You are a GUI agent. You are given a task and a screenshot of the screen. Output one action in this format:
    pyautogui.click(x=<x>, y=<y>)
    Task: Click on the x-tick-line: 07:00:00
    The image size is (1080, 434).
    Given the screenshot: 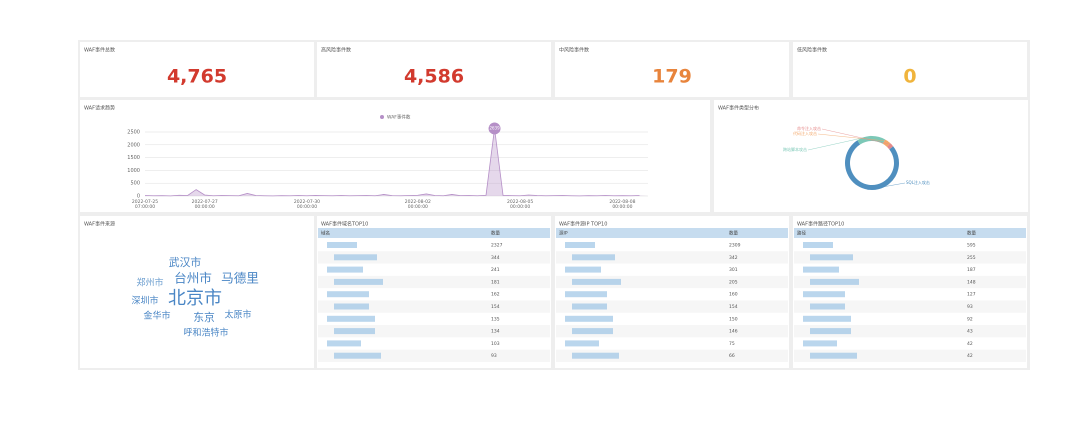 What is the action you would take?
    pyautogui.click(x=145, y=207)
    